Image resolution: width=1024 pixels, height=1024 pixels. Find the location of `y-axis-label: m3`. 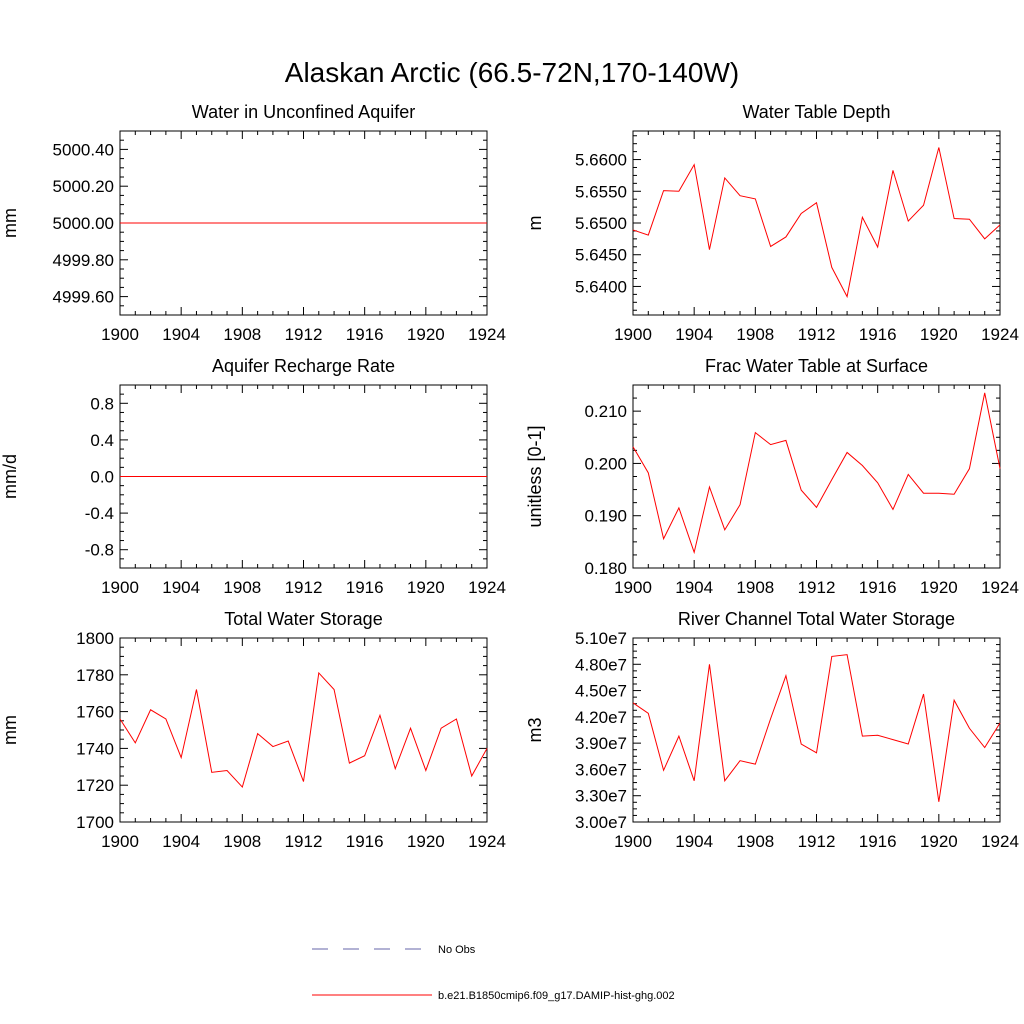

y-axis-label: m3 is located at coordinates (535, 729).